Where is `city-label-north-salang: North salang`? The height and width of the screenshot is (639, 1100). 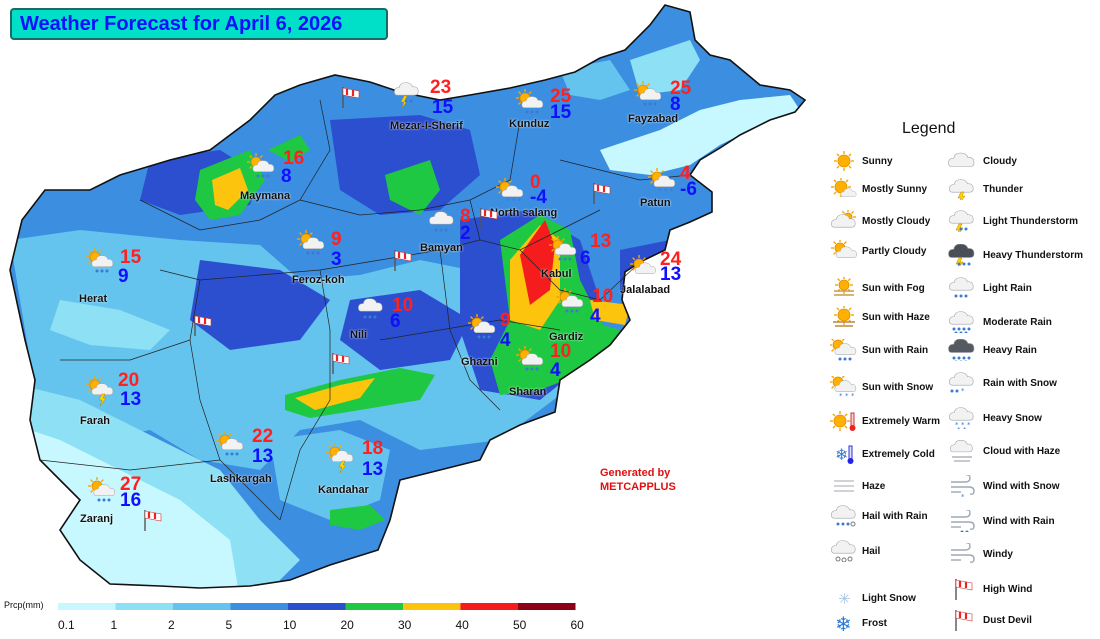 city-label-north-salang: North salang is located at coordinates (524, 213).